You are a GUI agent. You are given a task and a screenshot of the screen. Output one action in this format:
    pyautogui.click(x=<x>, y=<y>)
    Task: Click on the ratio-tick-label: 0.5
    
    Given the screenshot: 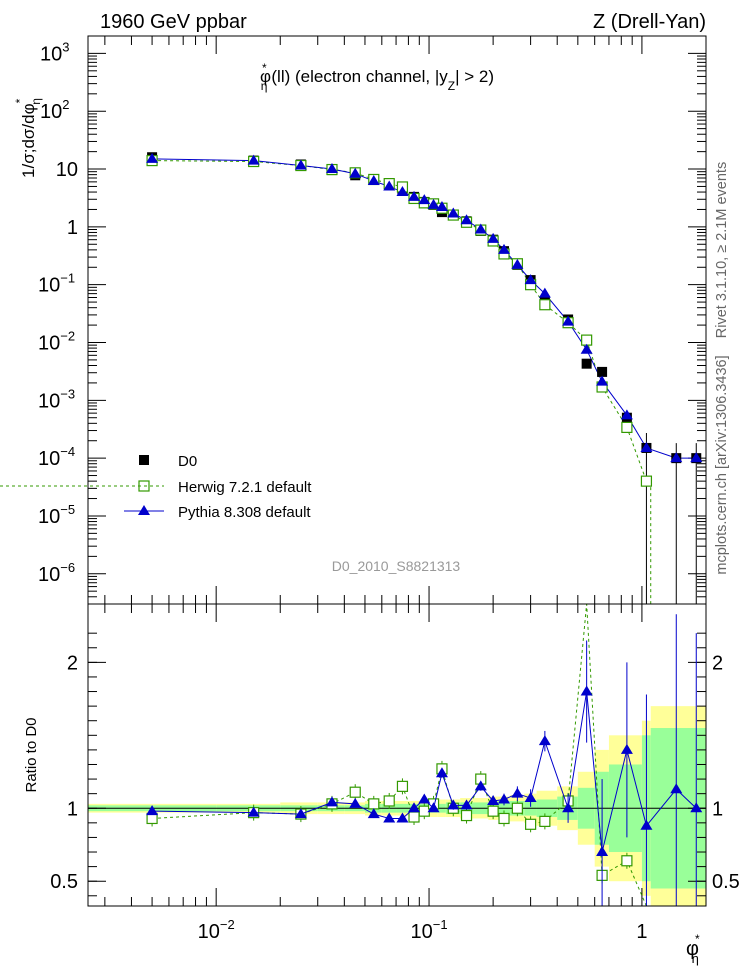 What is the action you would take?
    pyautogui.click(x=64, y=882)
    